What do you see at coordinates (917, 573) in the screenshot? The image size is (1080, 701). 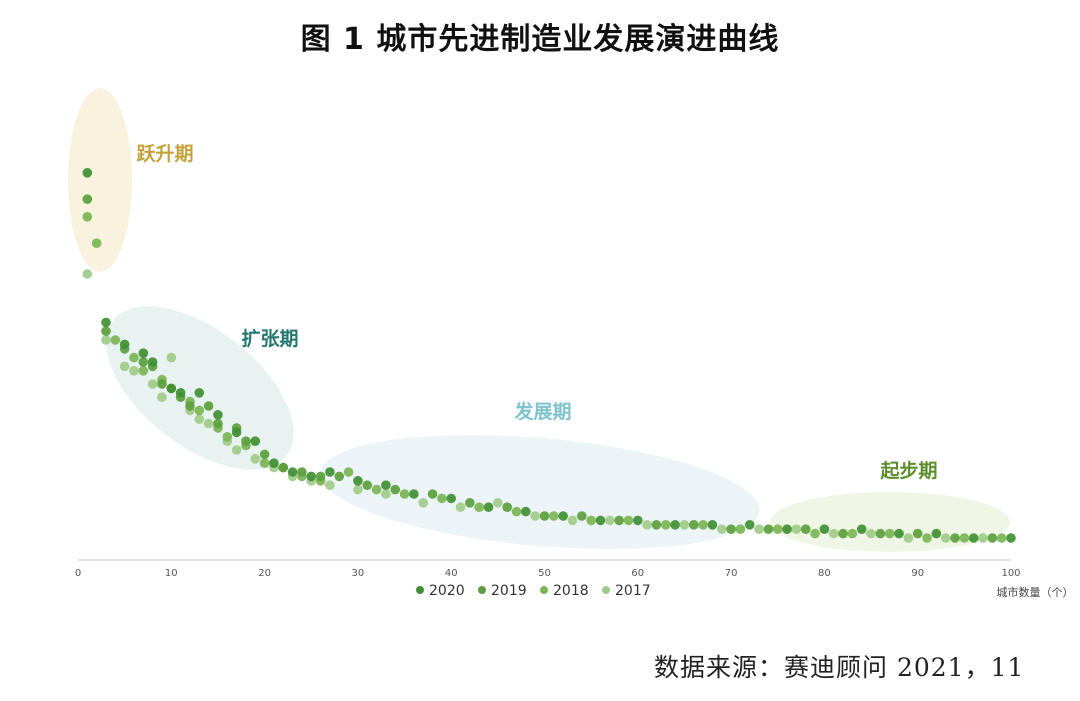 I see `x-tick-label: 90` at bounding box center [917, 573].